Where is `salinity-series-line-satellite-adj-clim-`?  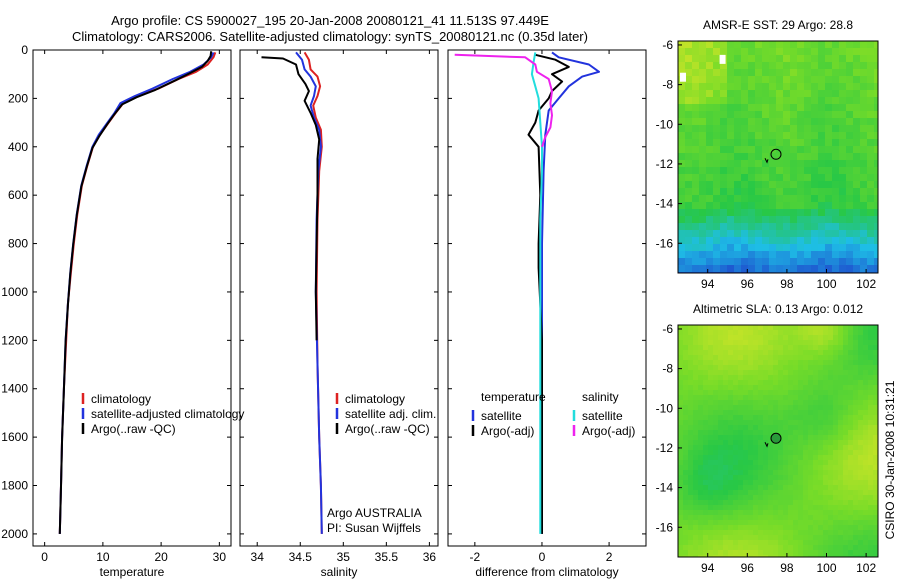
salinity-series-line-satellite-adj-clim- is located at coordinates (309, 292).